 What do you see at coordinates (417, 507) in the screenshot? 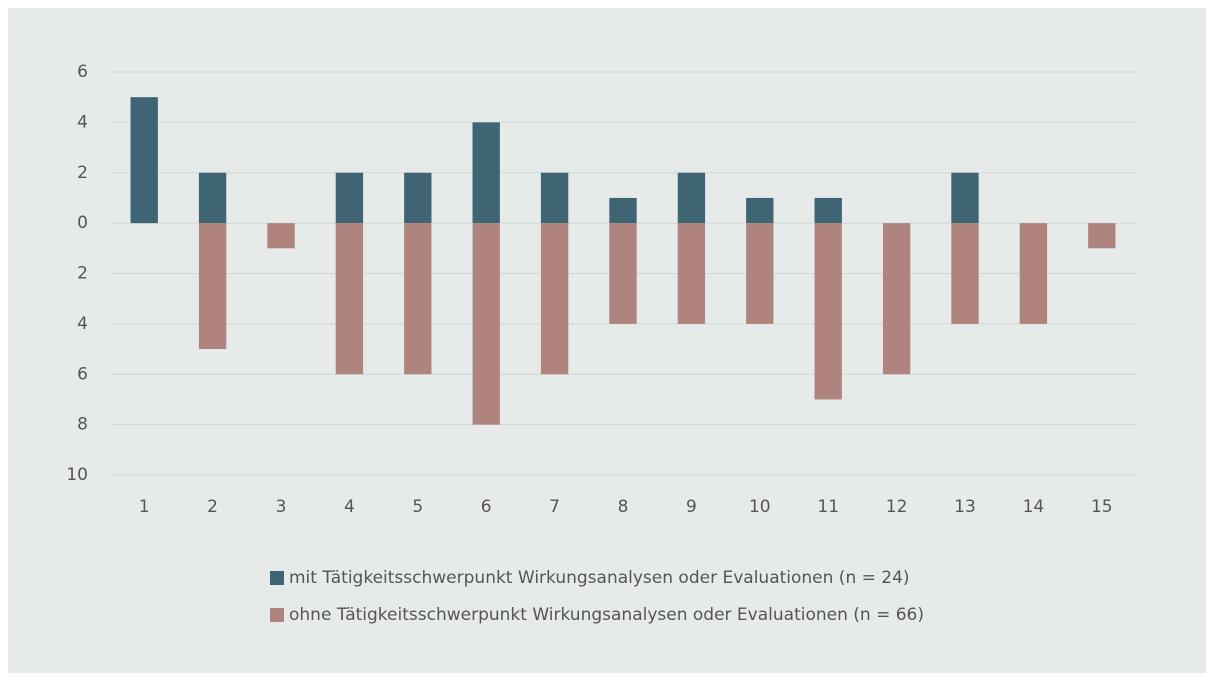
I see `x-tick-label: 5` at bounding box center [417, 507].